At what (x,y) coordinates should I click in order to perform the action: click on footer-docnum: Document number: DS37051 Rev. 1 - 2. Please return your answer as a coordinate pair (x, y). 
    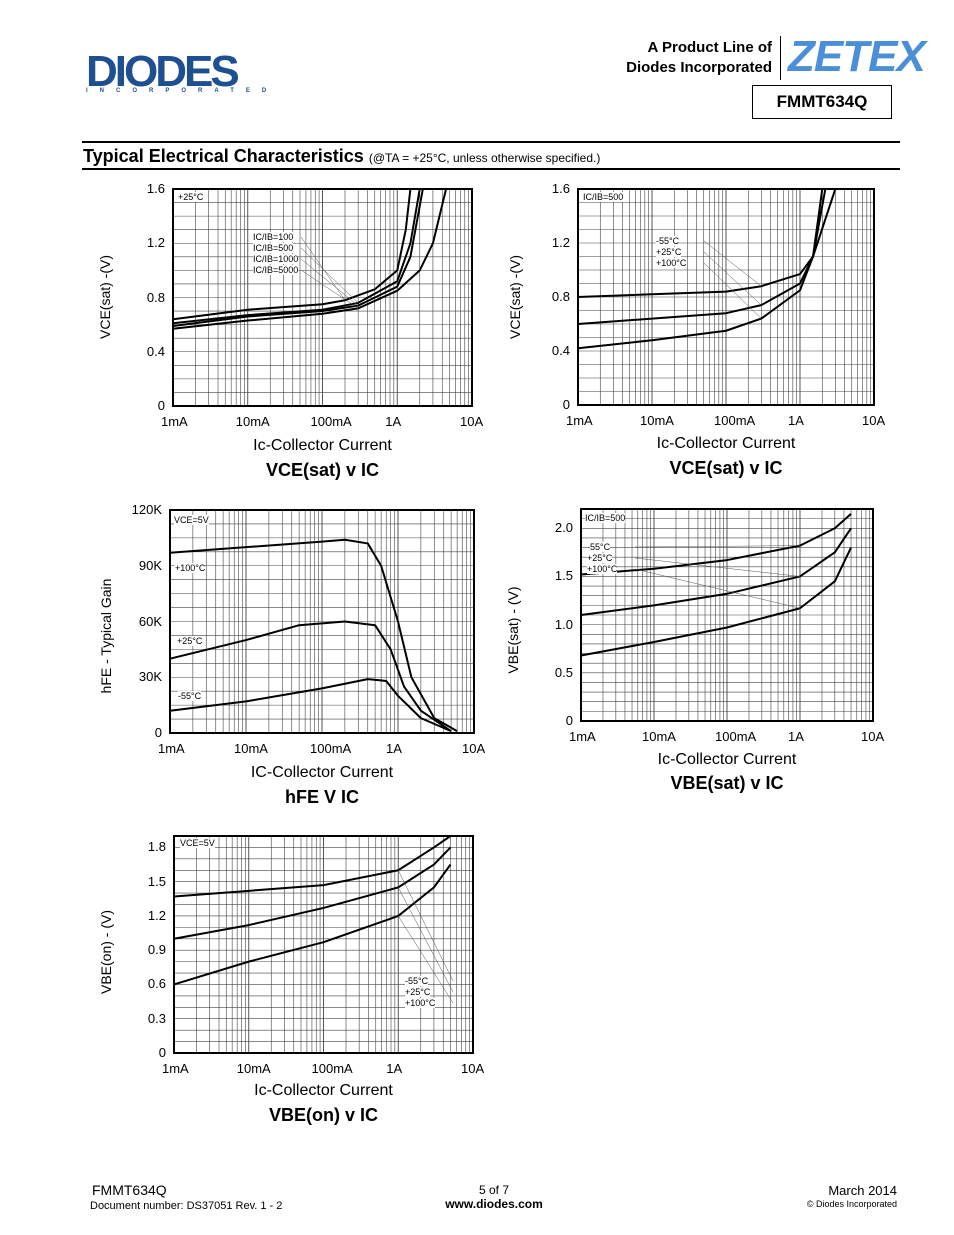
    Looking at the image, I should click on (186, 1206).